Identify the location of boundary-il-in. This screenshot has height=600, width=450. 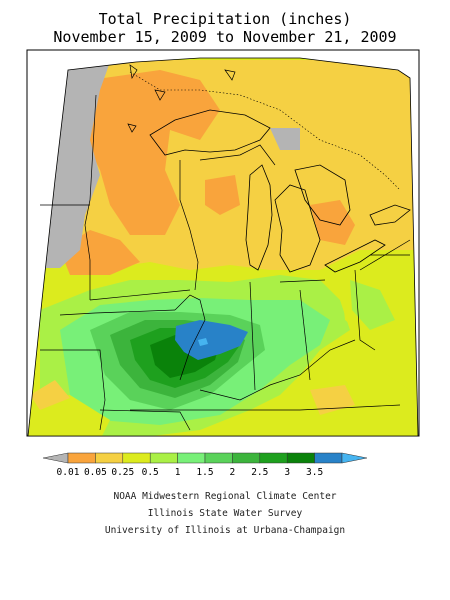
(252, 336).